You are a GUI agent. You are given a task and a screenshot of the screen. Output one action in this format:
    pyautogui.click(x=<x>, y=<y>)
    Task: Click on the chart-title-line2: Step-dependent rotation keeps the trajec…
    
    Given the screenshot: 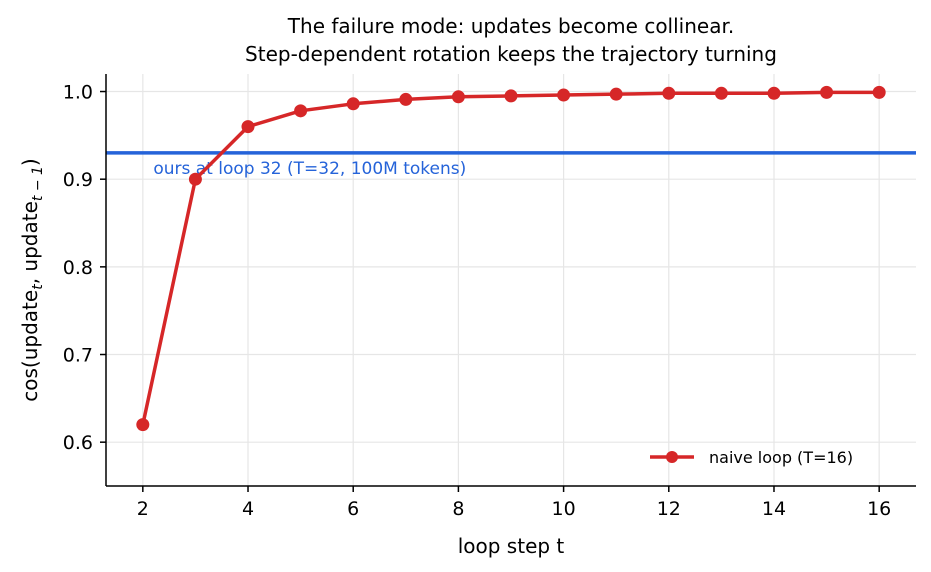 What is the action you would take?
    pyautogui.click(x=511, y=54)
    